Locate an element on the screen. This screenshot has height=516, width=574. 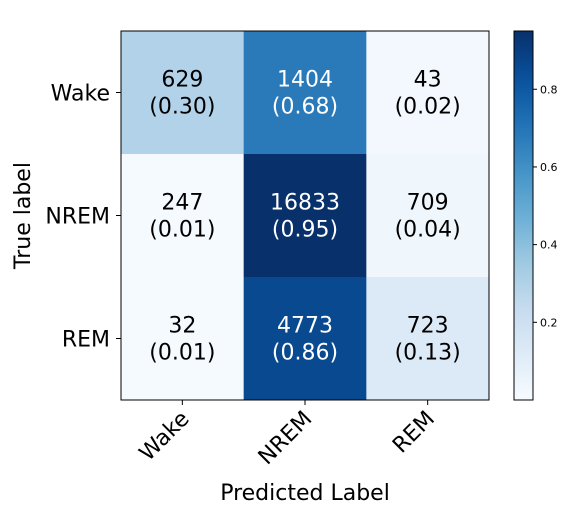
x-axis-title: Predicted Label is located at coordinates (305, 493).